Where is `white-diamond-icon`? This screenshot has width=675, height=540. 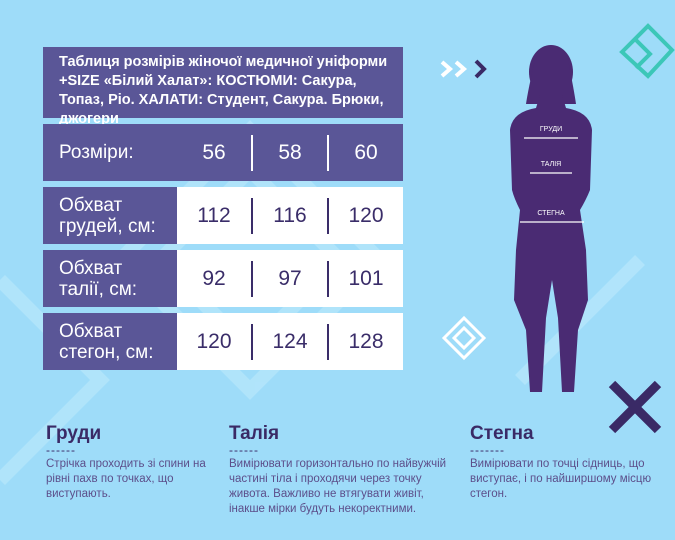
white-diamond-icon is located at coordinates (464, 338).